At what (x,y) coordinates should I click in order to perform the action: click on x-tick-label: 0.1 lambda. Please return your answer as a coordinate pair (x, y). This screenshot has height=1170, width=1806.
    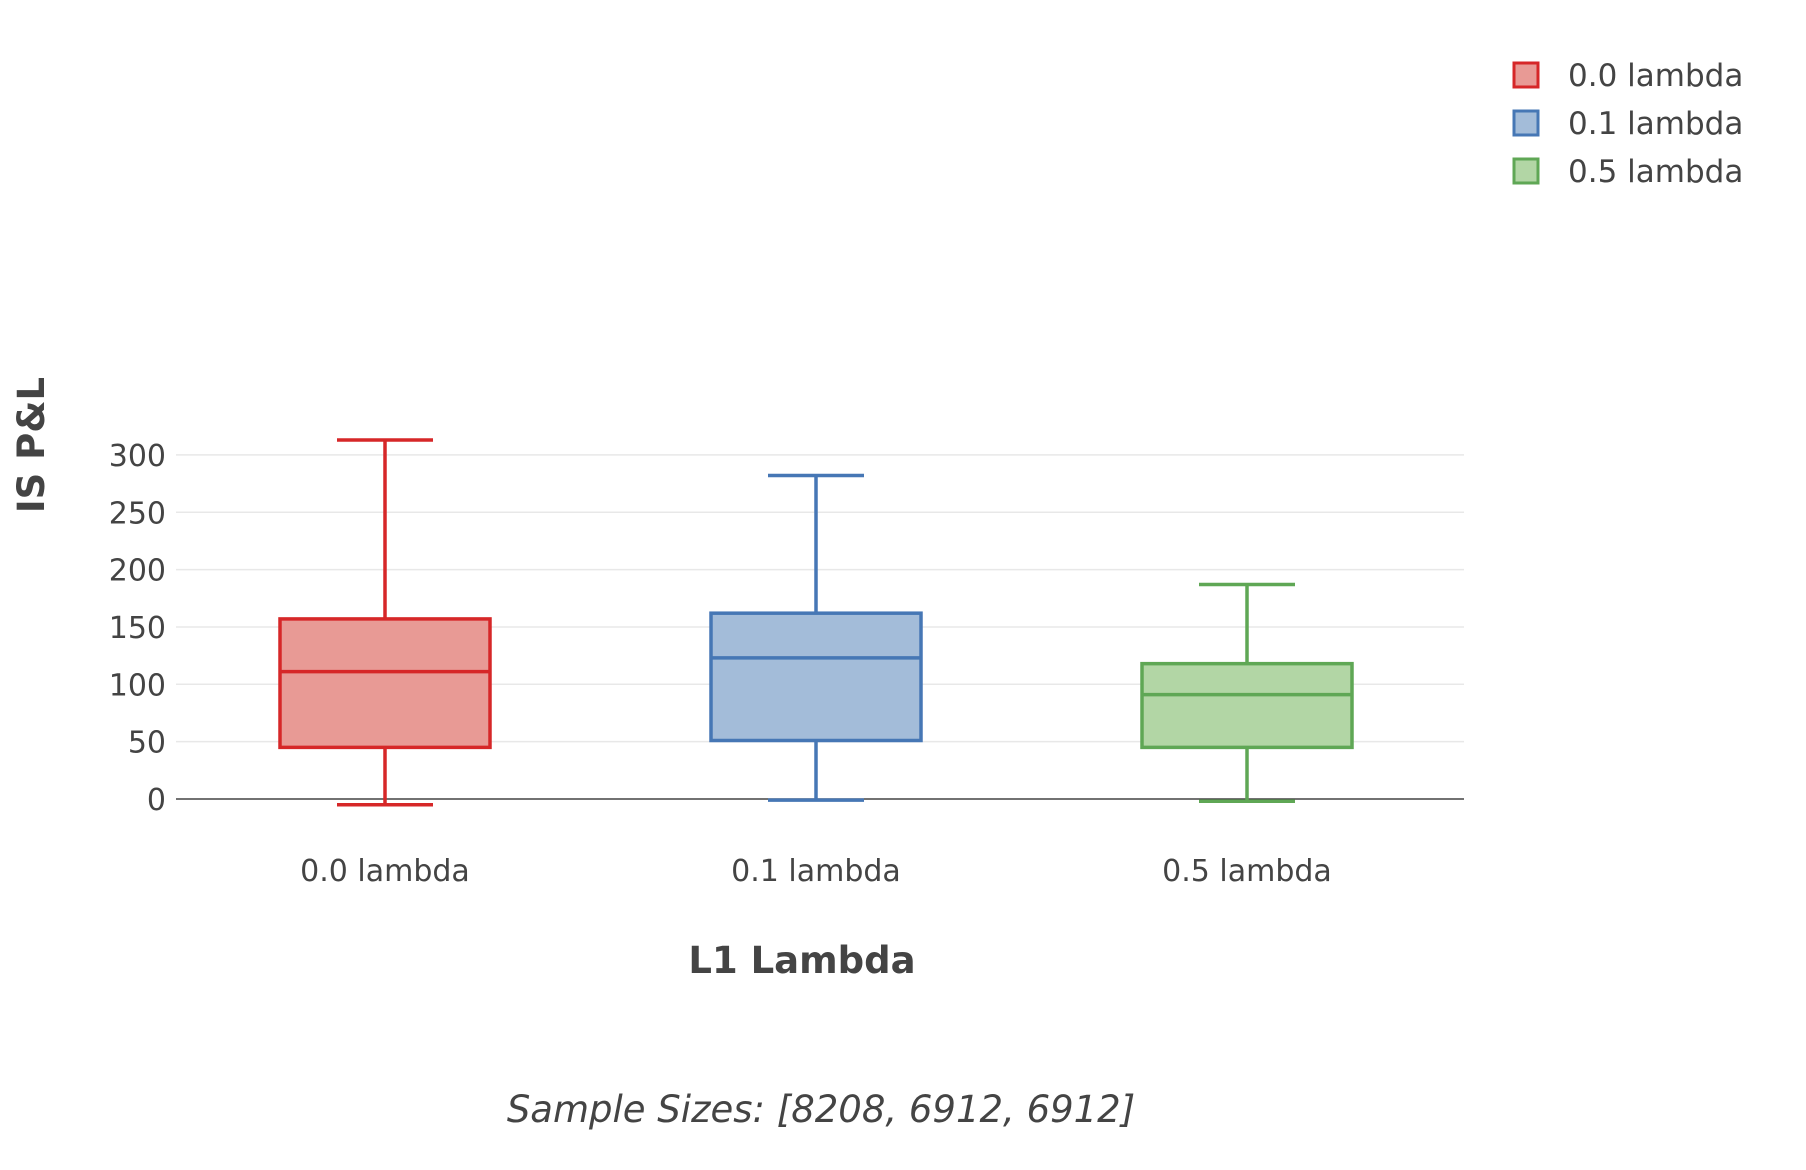
    Looking at the image, I should click on (816, 871).